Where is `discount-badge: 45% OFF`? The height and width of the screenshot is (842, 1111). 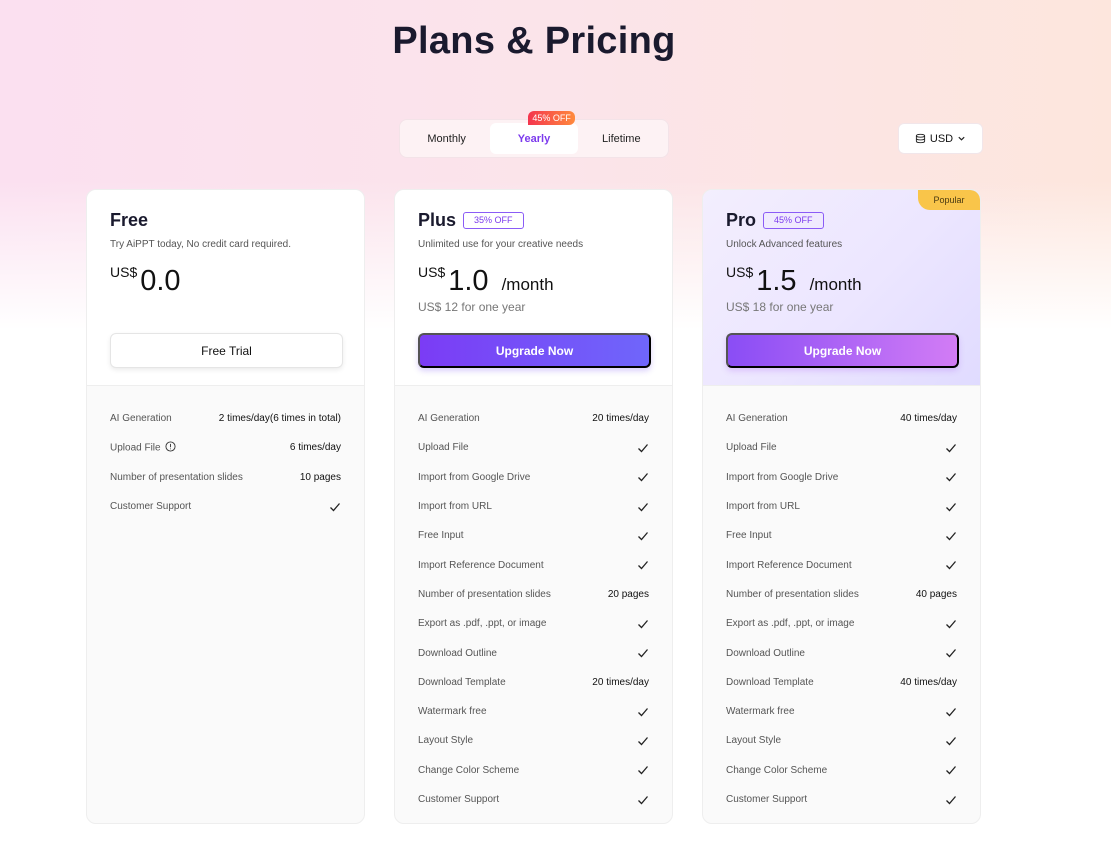
discount-badge: 45% OFF is located at coordinates (551, 118).